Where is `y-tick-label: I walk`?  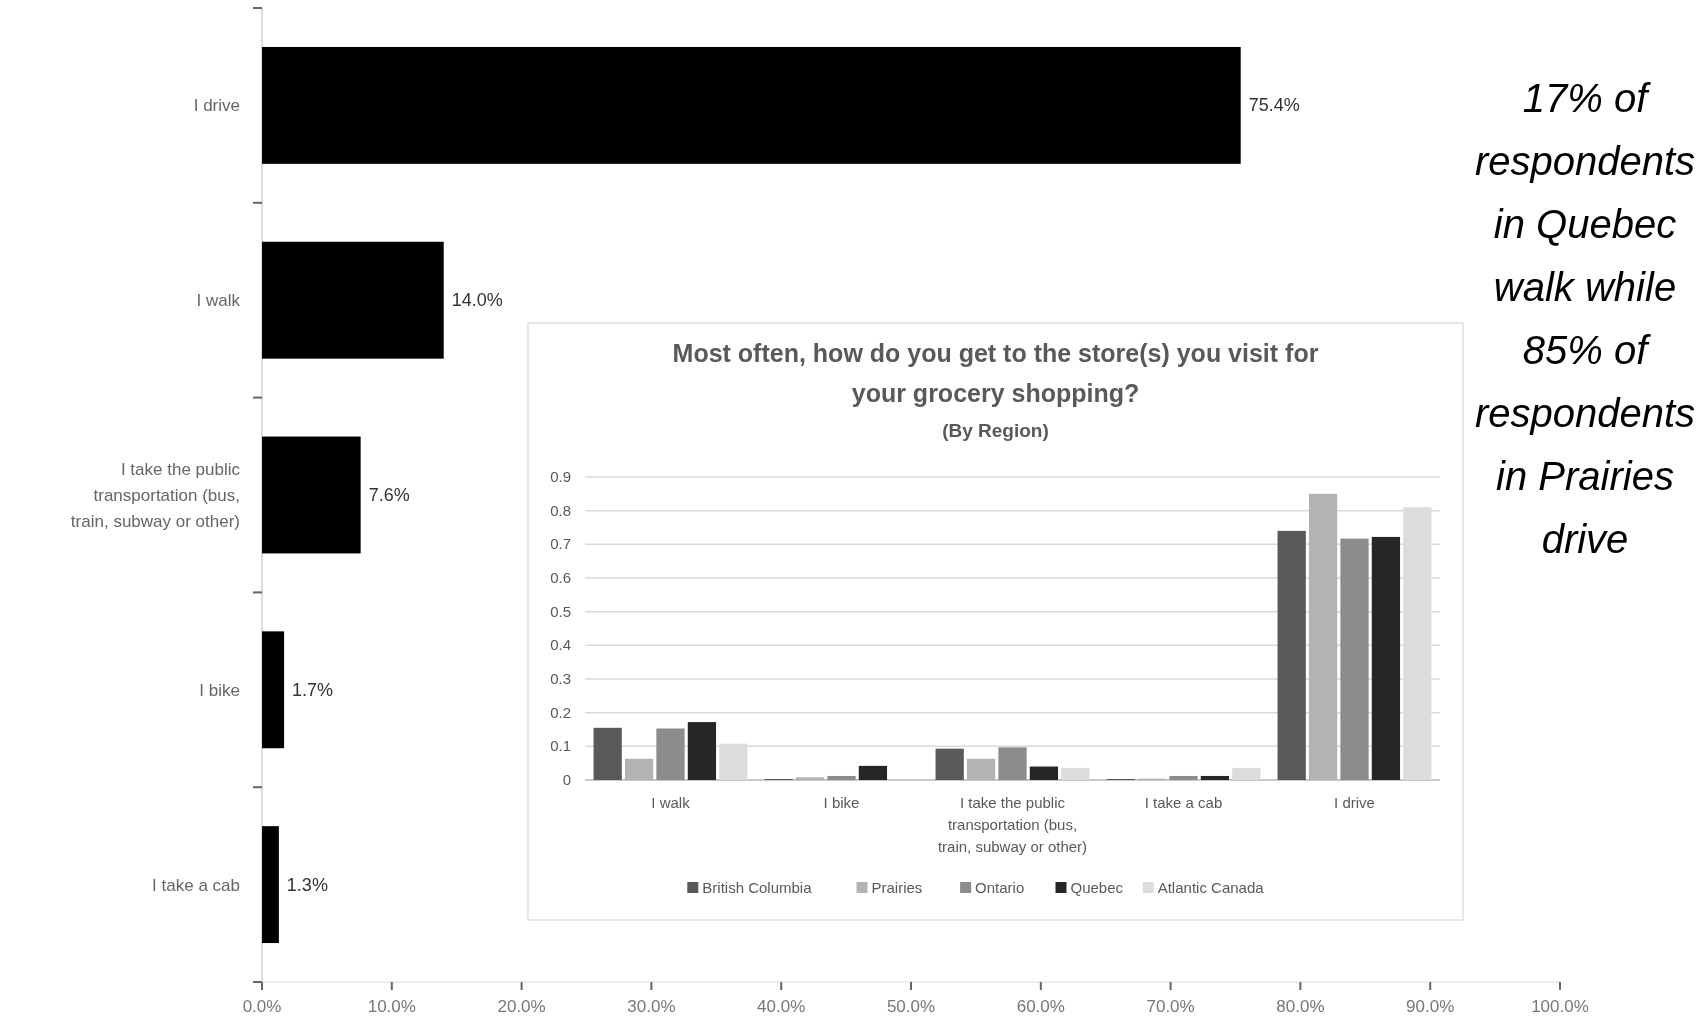 y-tick-label: I walk is located at coordinates (218, 301).